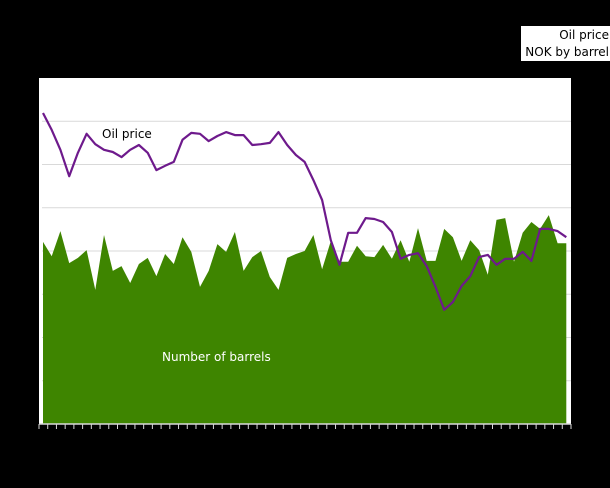  What do you see at coordinates (567, 52) in the screenshot?
I see `legend-line-unit: NOK by barrel` at bounding box center [567, 52].